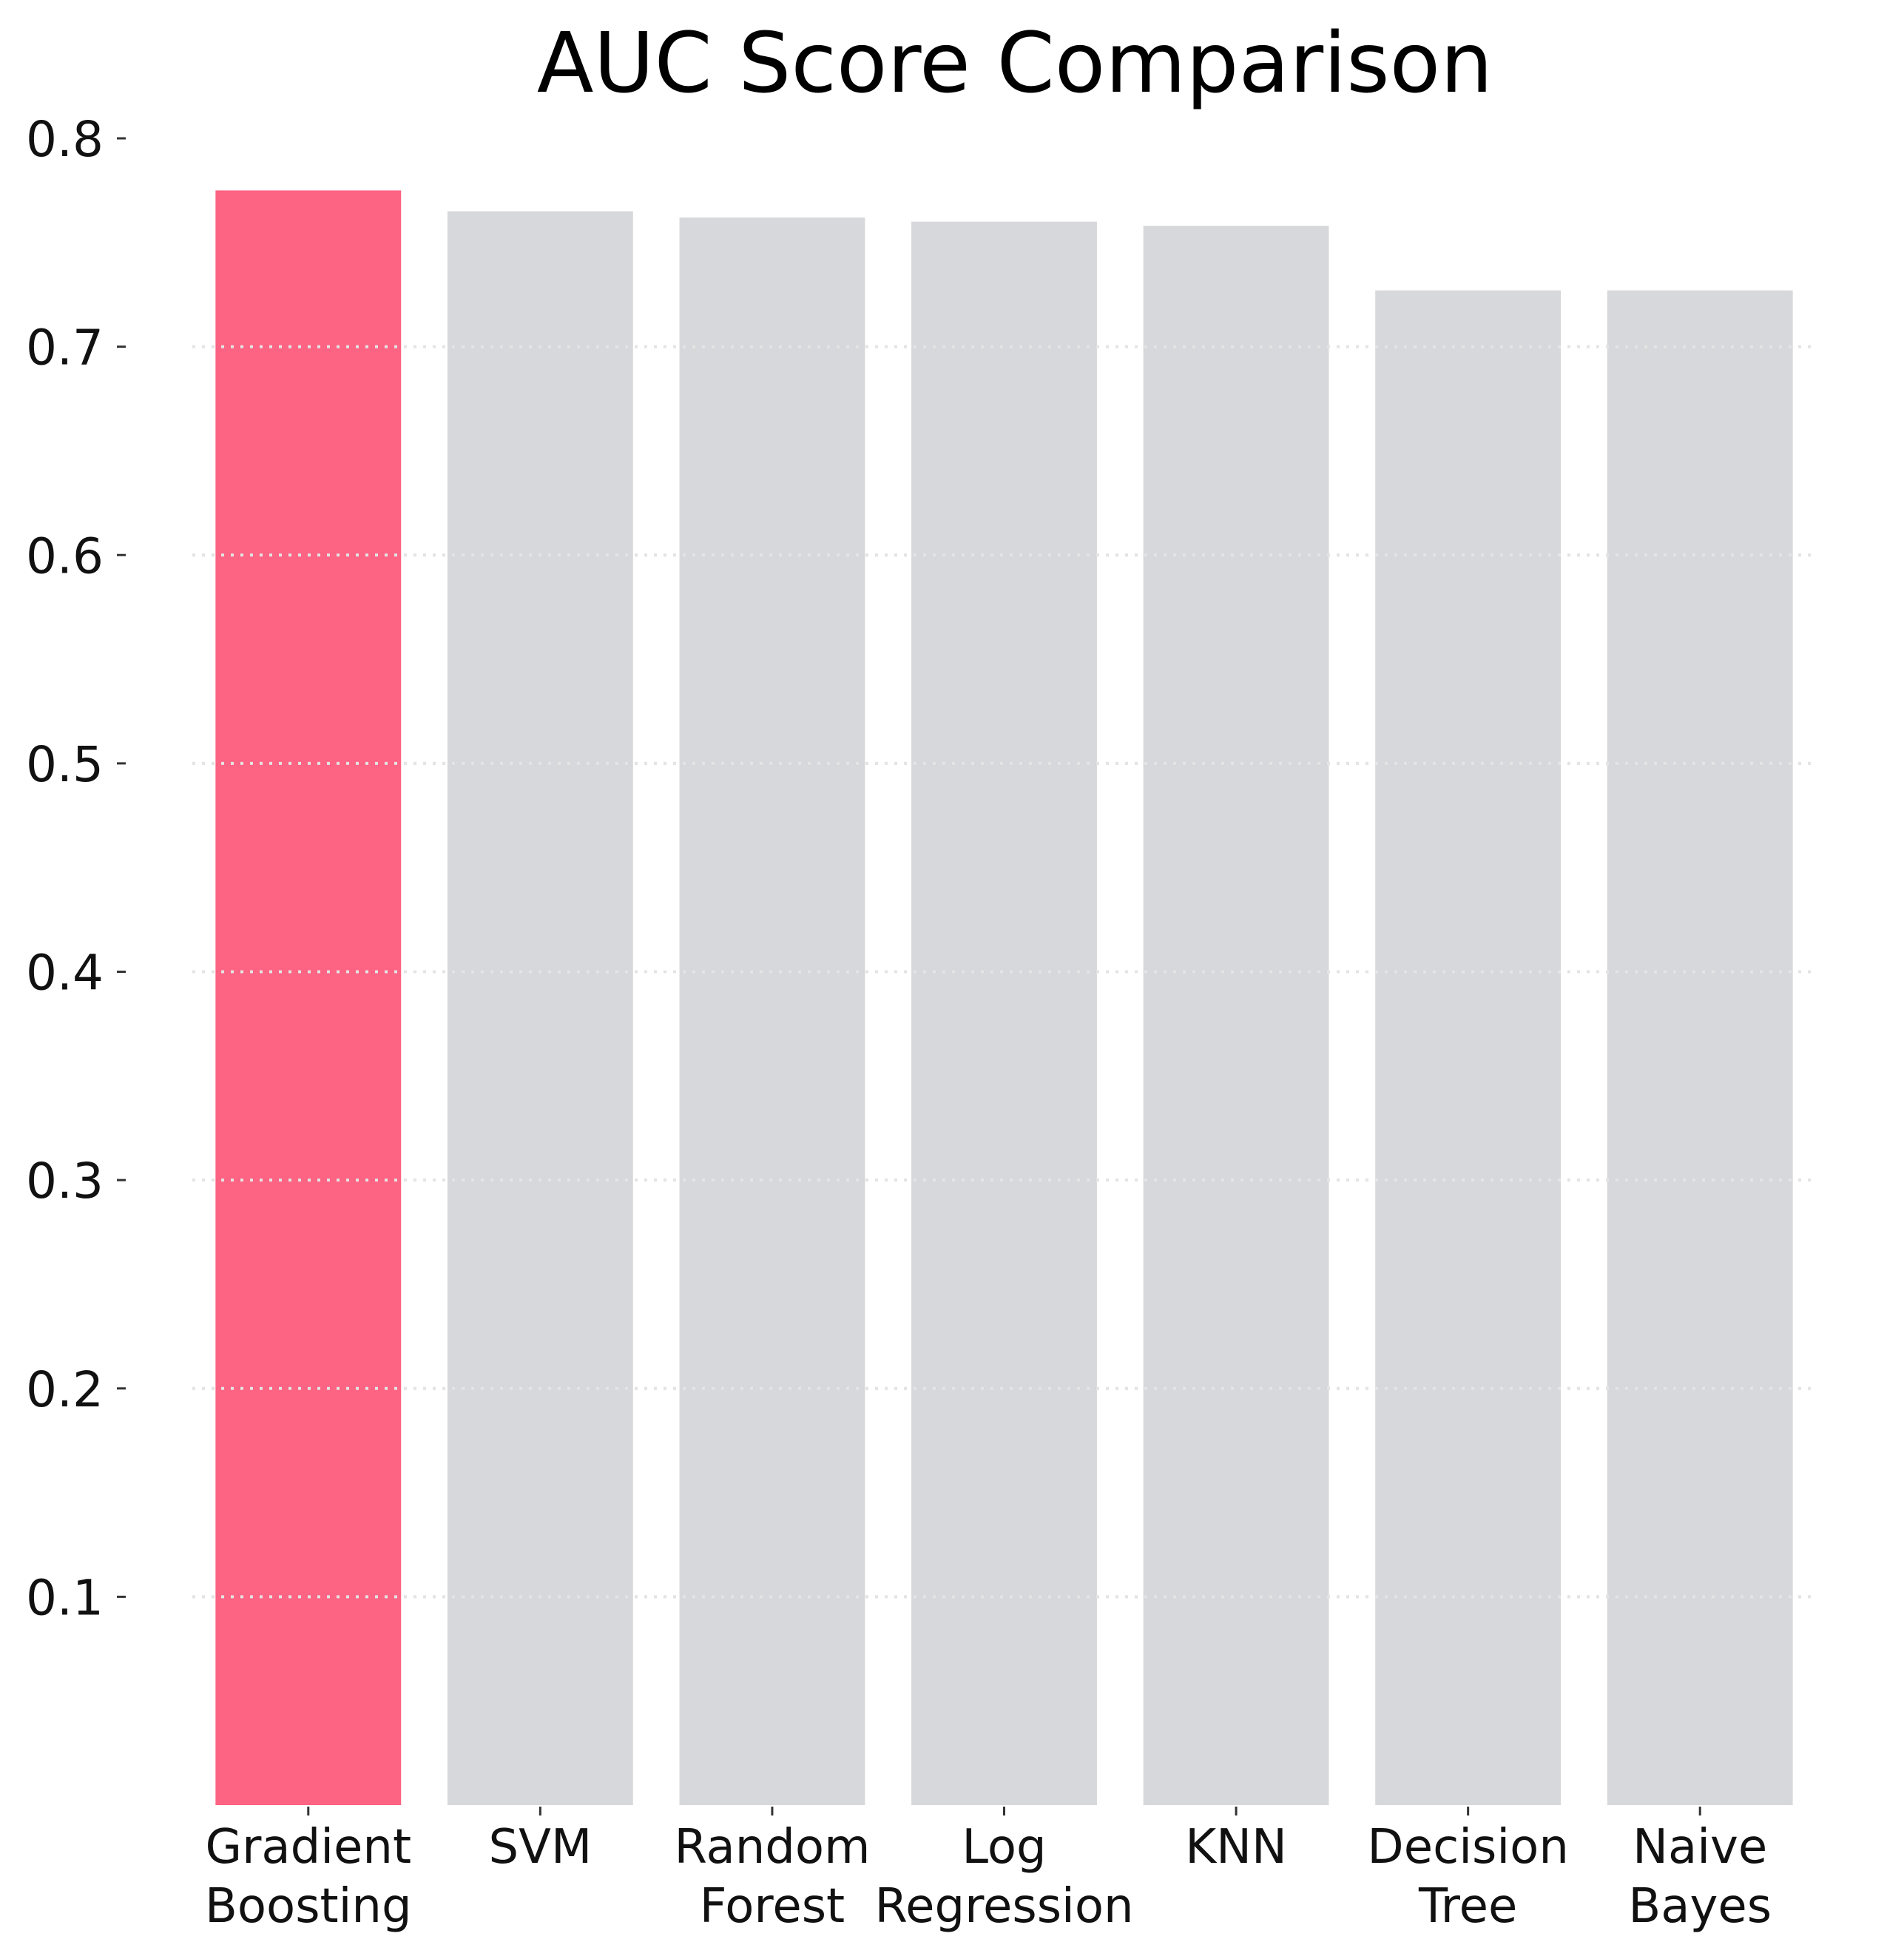 The image size is (1904, 1942). Describe the element at coordinates (1236, 1016) in the screenshot. I see `bar-knn` at that location.